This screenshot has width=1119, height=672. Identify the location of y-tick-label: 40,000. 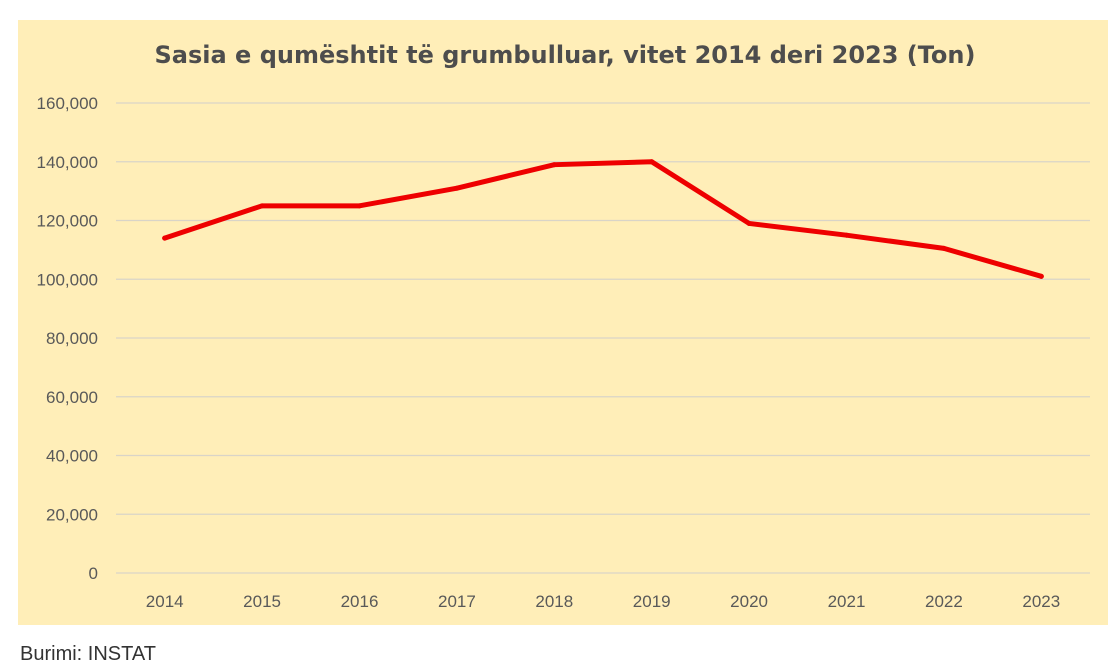
(72, 456).